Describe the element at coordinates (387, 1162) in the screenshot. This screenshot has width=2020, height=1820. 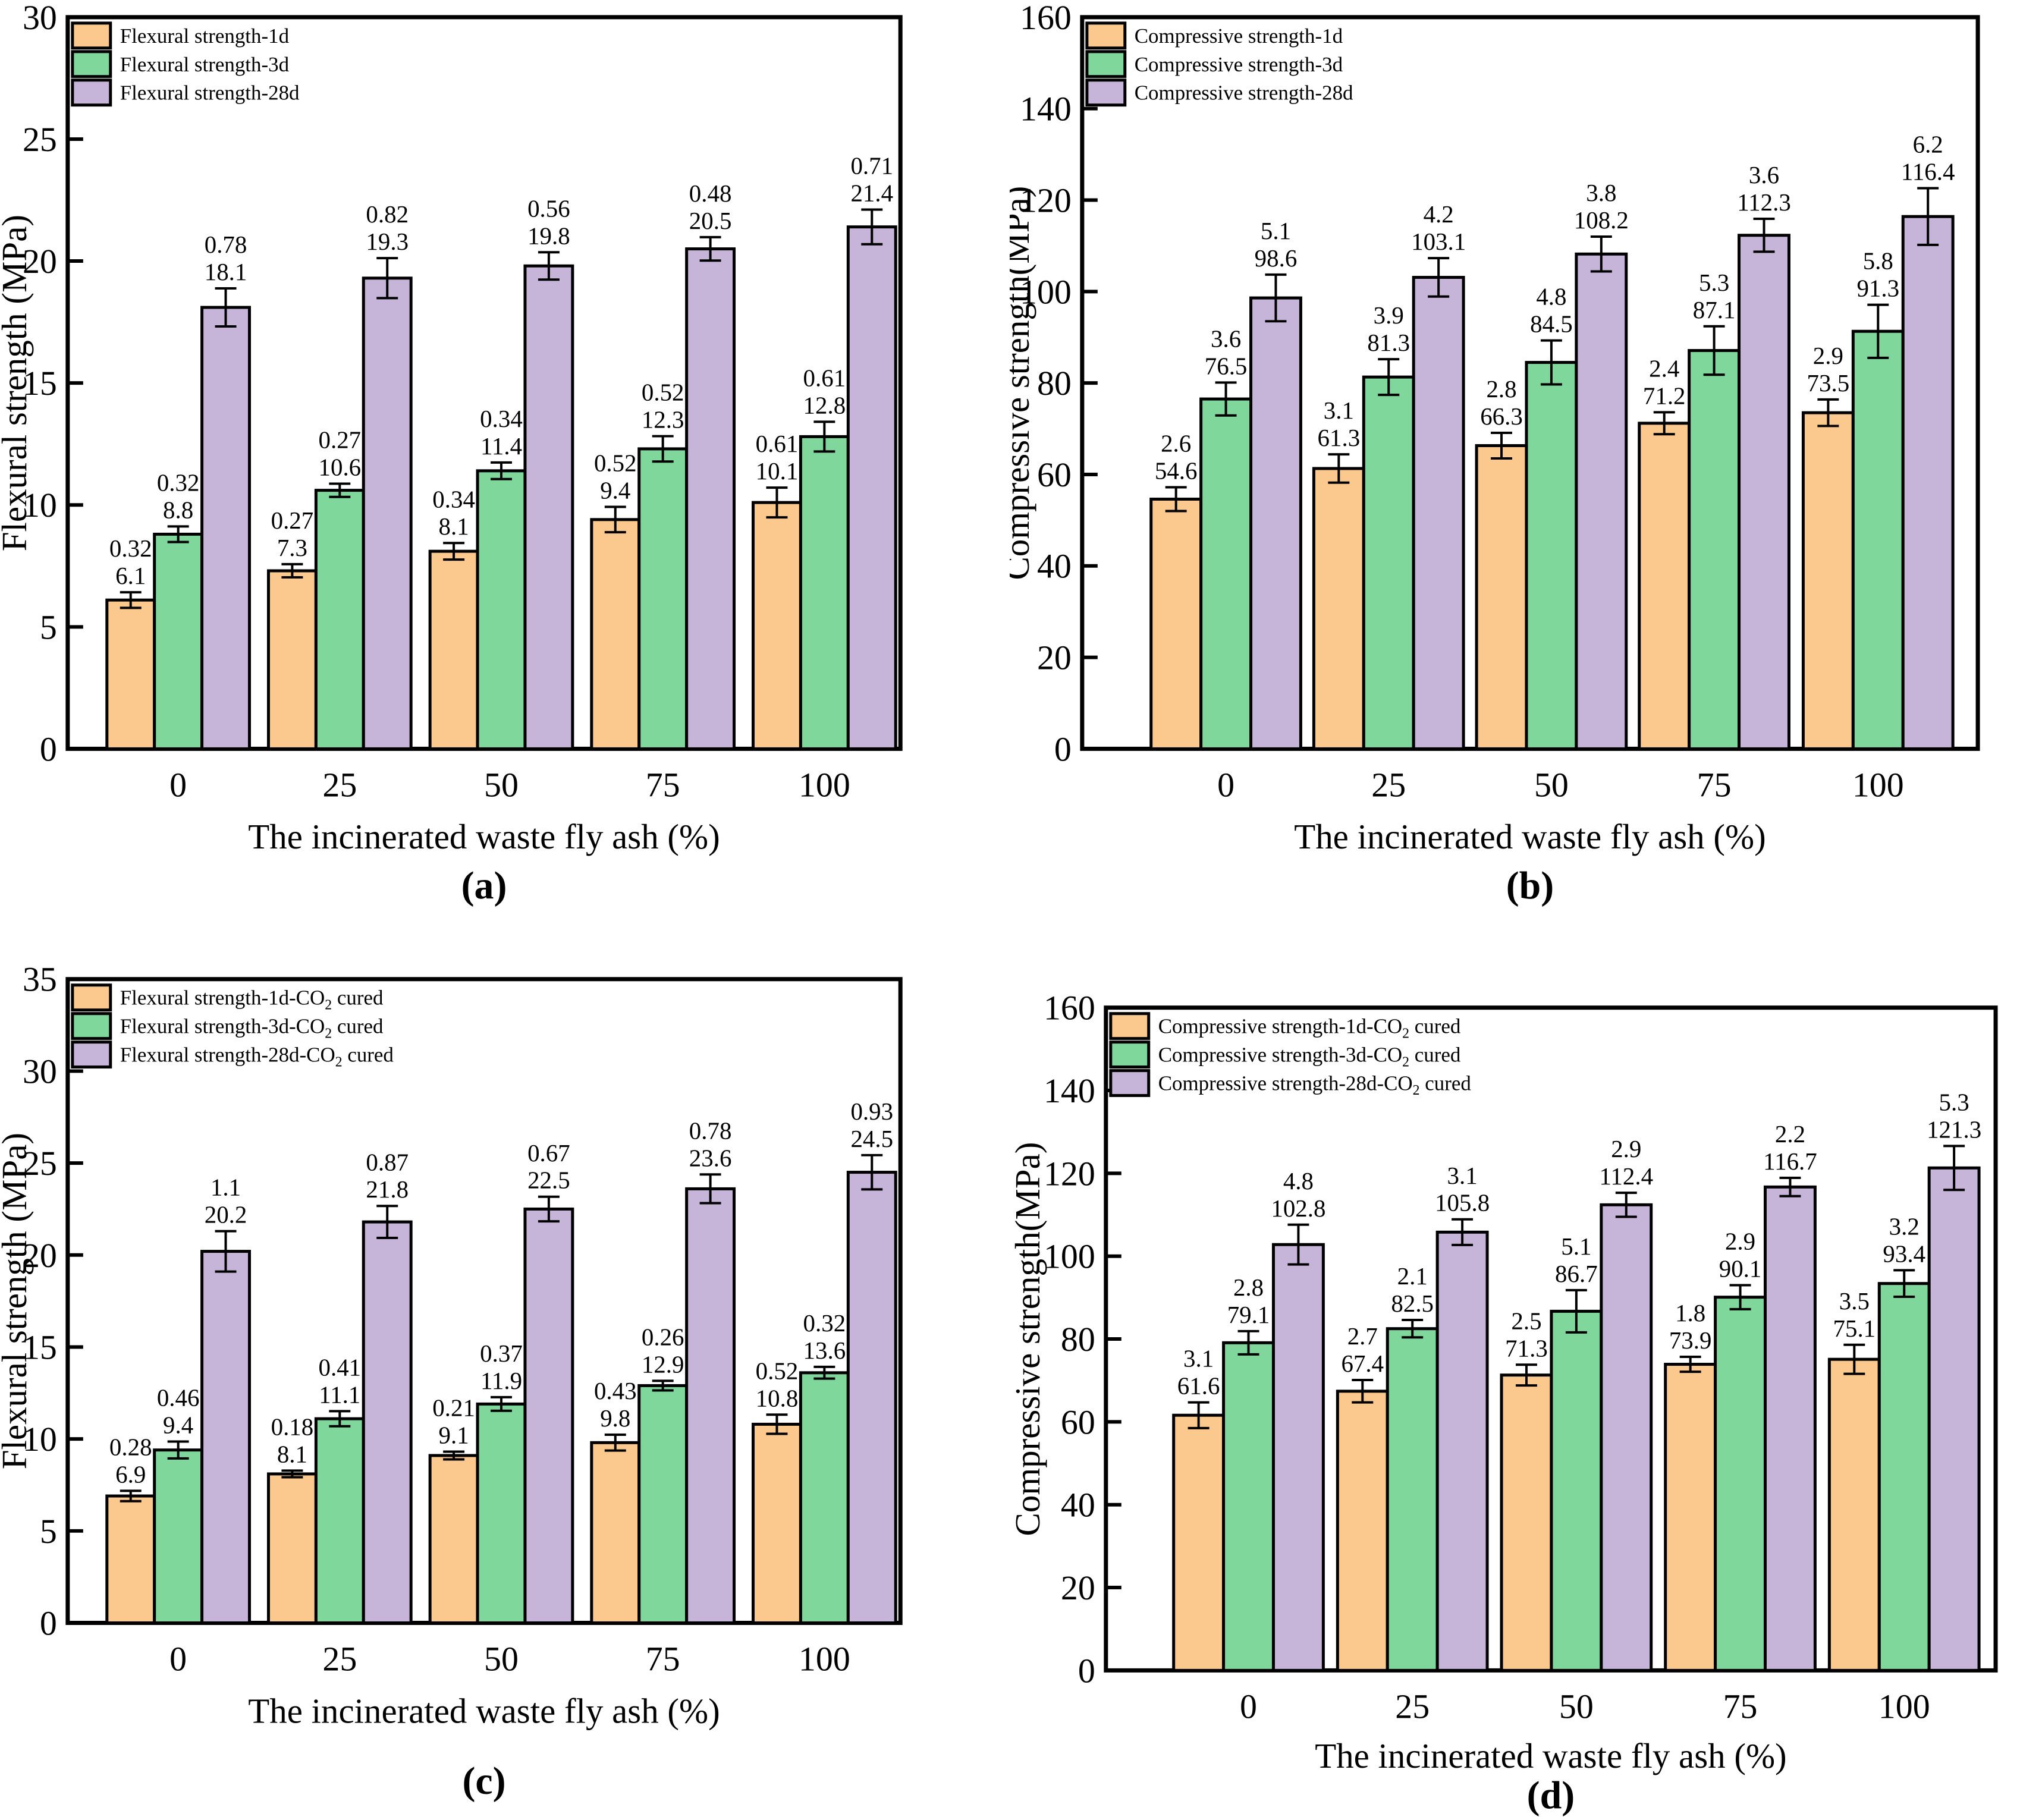
I see `error-label: 0.87` at that location.